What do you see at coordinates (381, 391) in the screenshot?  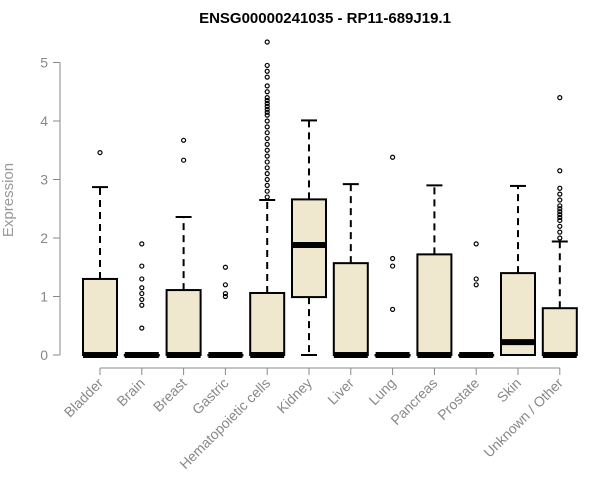 I see `x-tick-label: Lung` at bounding box center [381, 391].